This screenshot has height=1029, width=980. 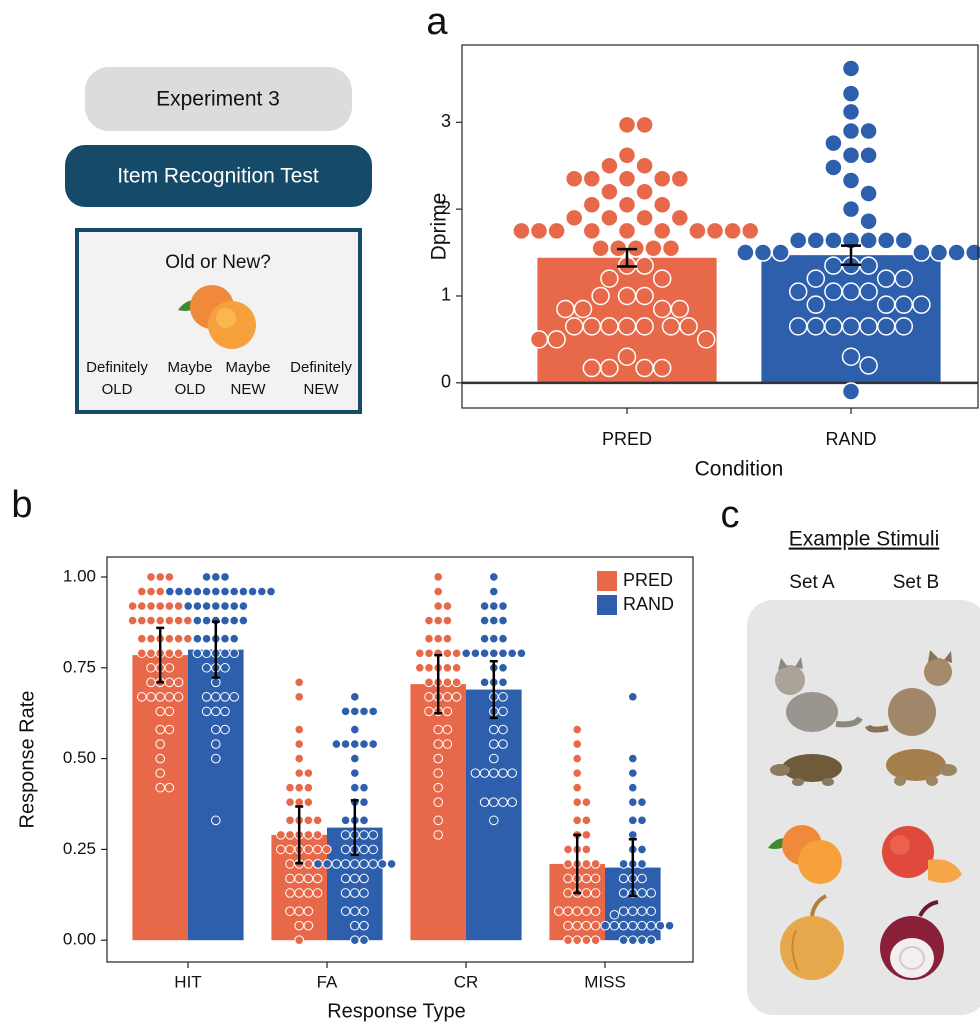 I want to click on option-line: Maybe, so click(x=247, y=367).